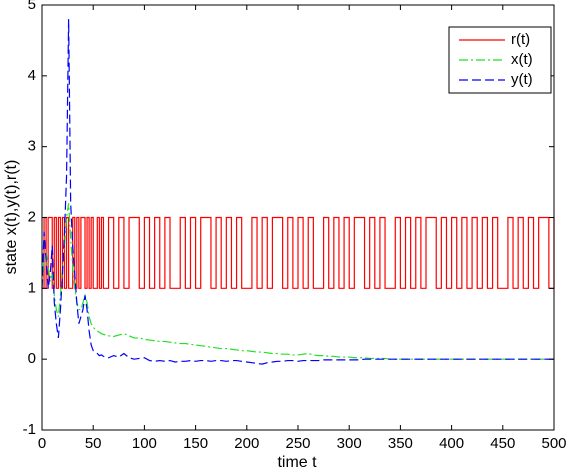 The image size is (566, 476). Describe the element at coordinates (297, 443) in the screenshot. I see `x-tick-label: 250` at that location.